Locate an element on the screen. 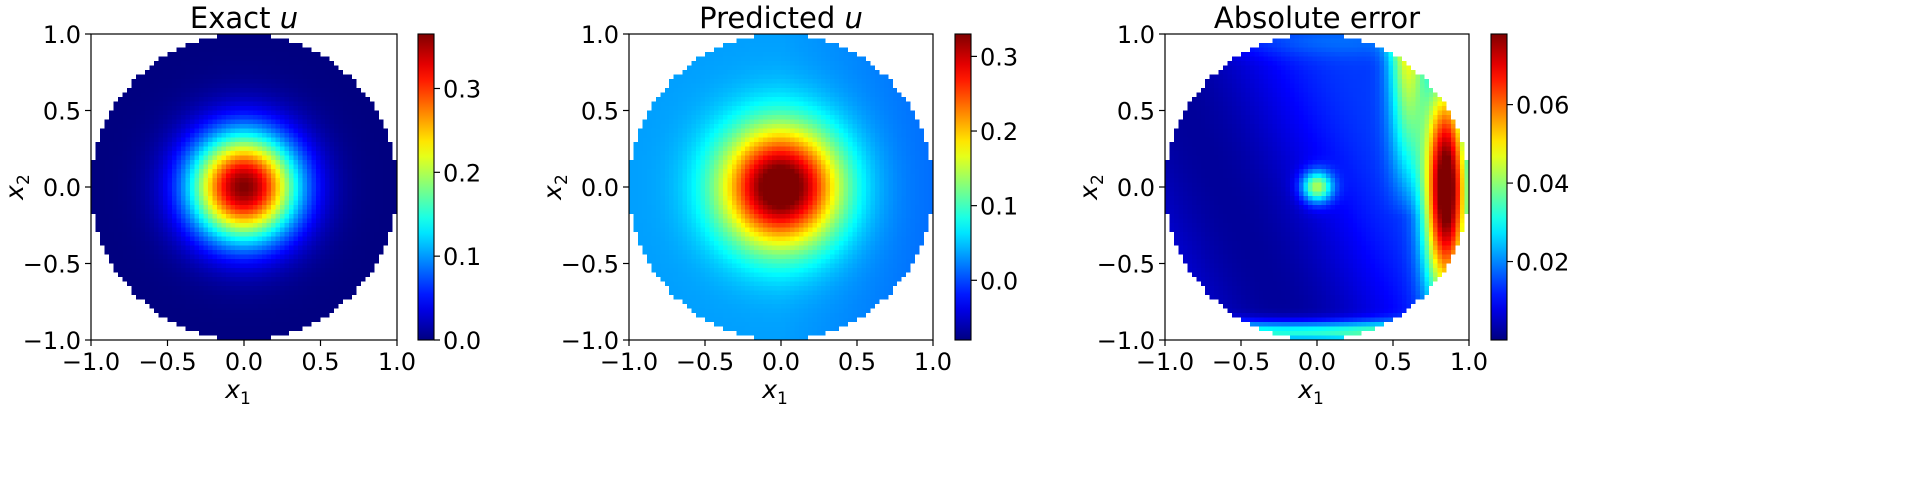 This screenshot has width=1906, height=486. heatmap-predicted is located at coordinates (781, 187).